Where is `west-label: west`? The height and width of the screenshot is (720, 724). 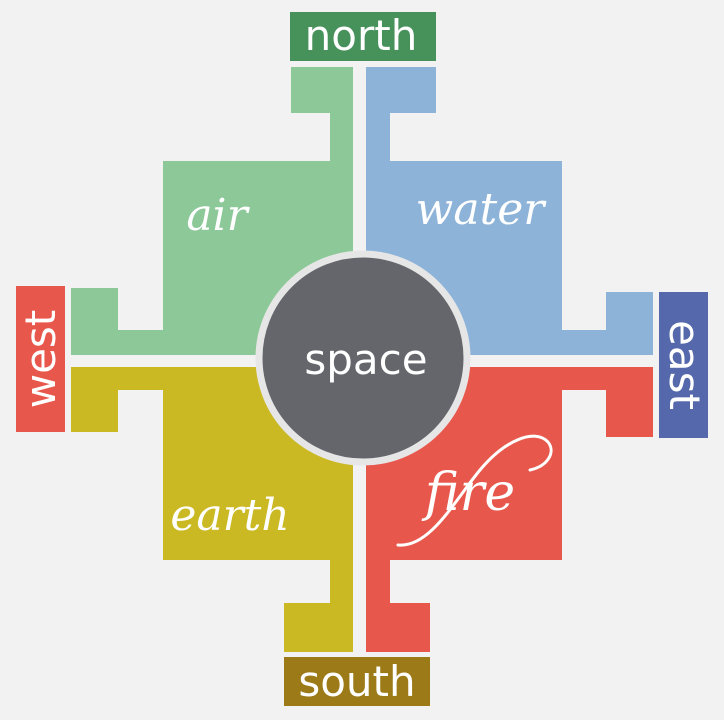 west-label: west is located at coordinates (40, 359).